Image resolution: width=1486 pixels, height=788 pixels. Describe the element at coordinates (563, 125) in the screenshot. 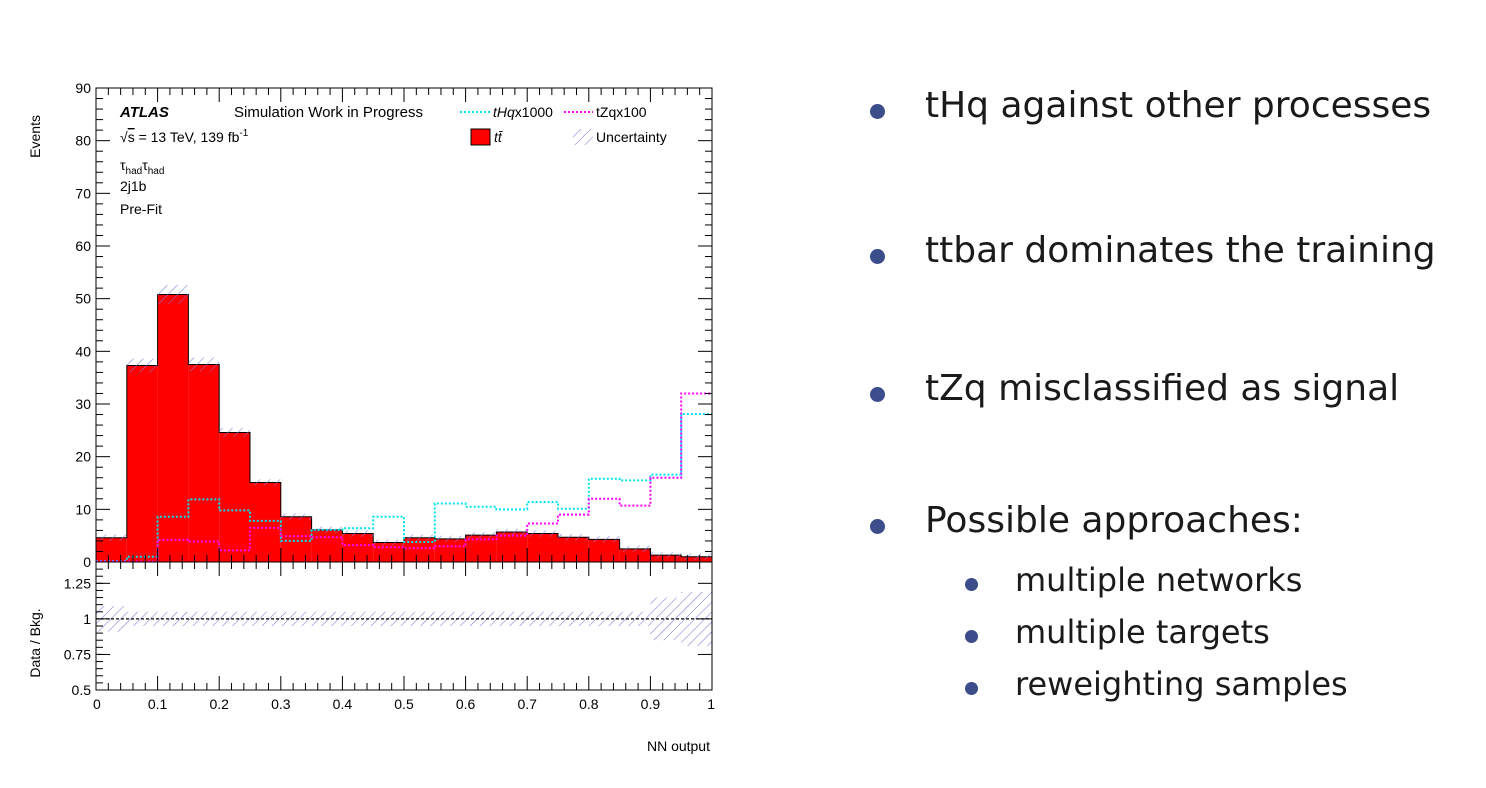

I see `legend: tHqx1000 tZqx100 tt̄ Uncertainty` at that location.